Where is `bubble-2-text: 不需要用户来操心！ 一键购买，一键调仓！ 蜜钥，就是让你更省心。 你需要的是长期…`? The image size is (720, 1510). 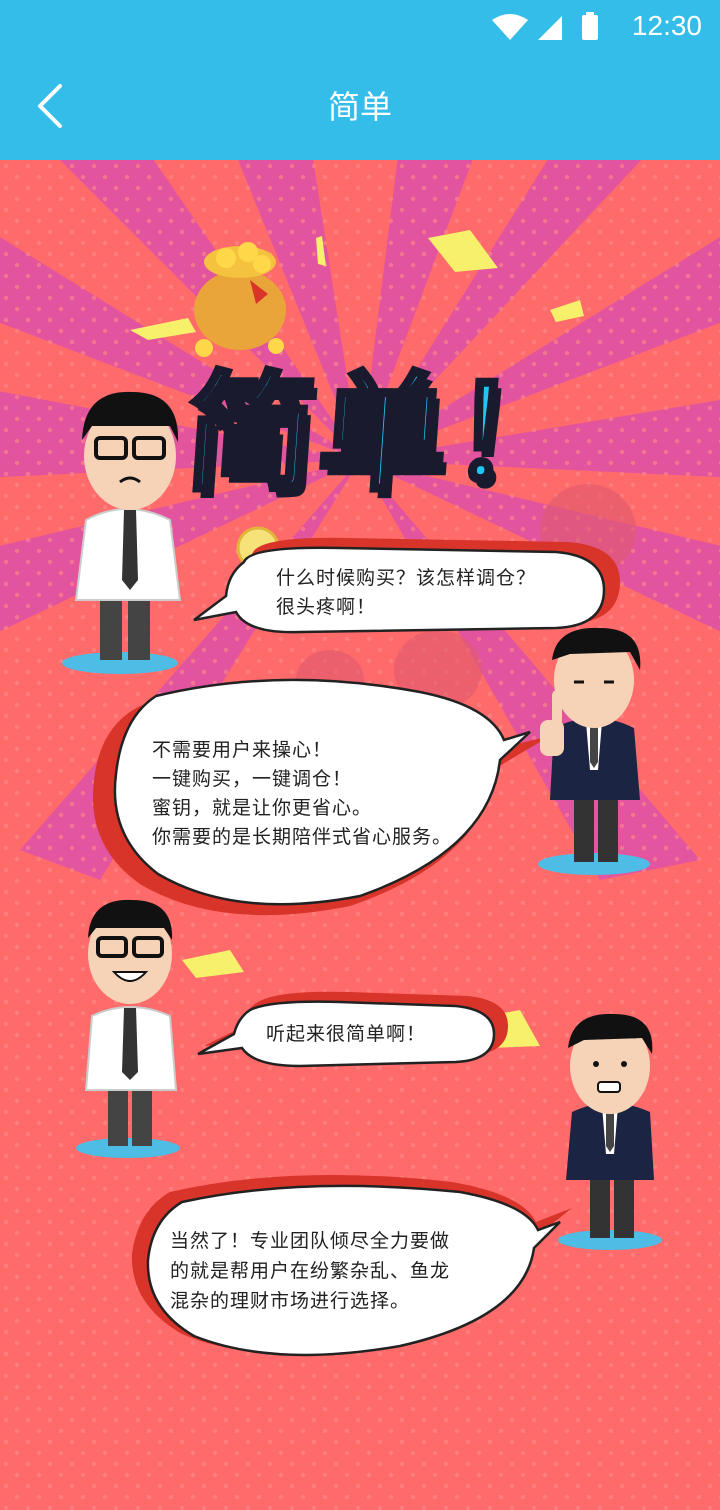 bubble-2-text: 不需要用户来操心！ 一键购买，一键调仓！ 蜜钥，就是让你更省心。 你需要的是长期… is located at coordinates (302, 793).